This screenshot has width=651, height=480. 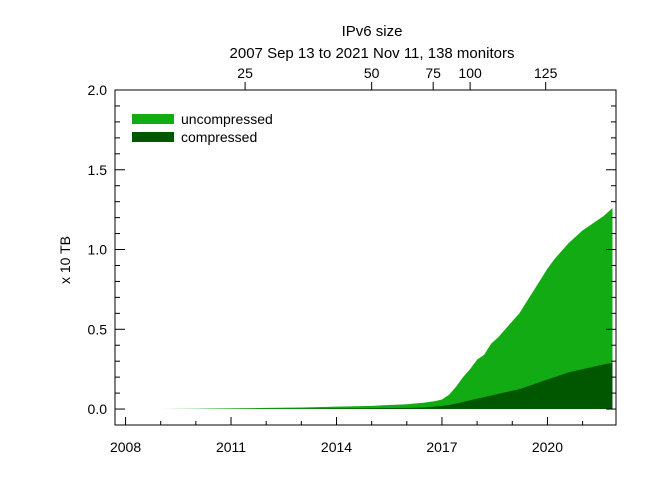 I want to click on chart-title: IPv6 size, so click(x=372, y=31).